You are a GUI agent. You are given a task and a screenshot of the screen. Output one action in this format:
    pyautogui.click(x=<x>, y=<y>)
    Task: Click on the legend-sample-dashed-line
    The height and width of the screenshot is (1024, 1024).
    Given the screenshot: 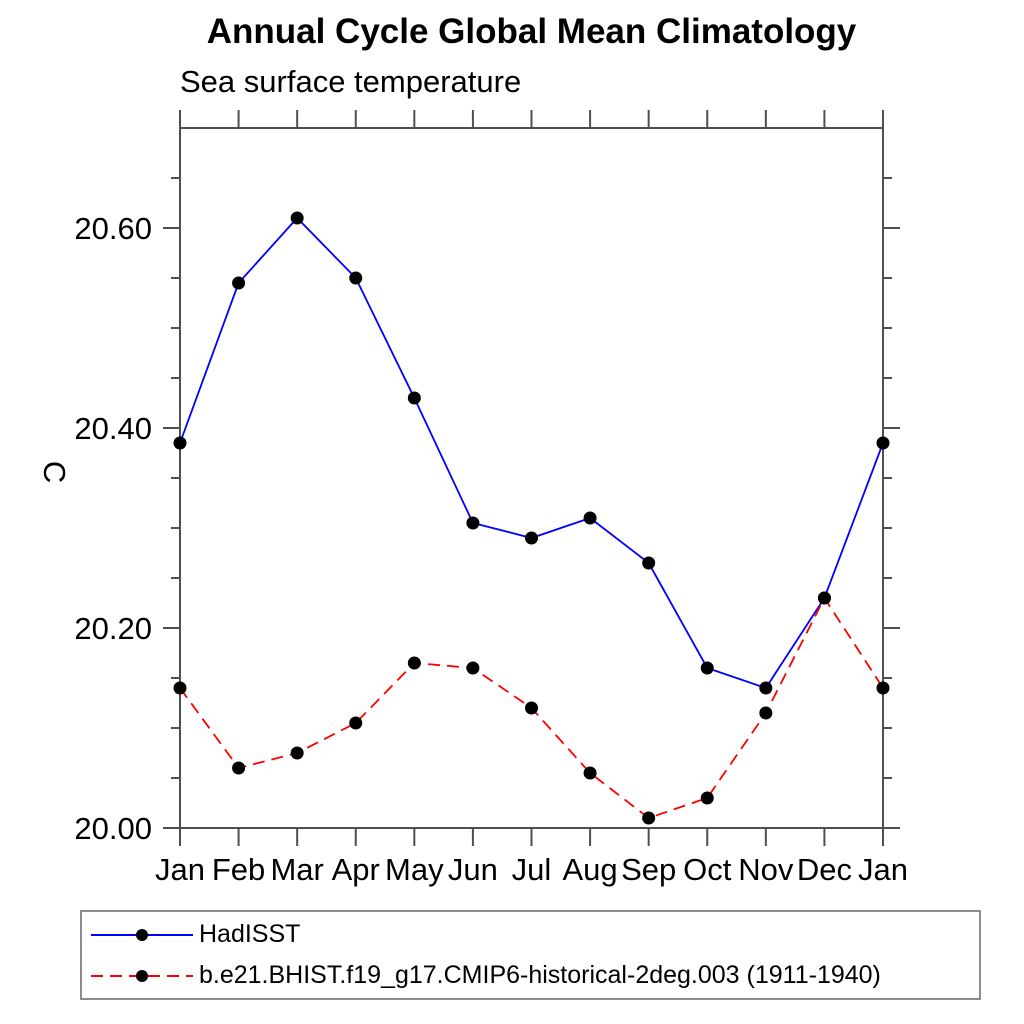 What is the action you would take?
    pyautogui.click(x=142, y=975)
    